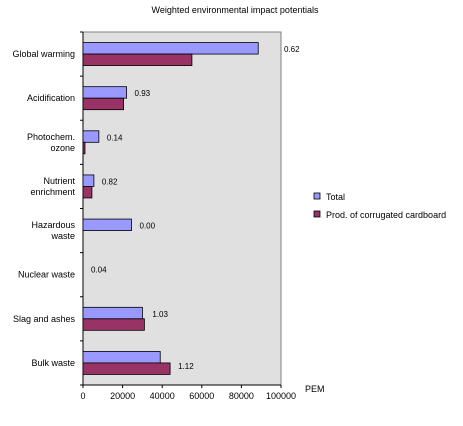 This screenshot has width=463, height=426. What do you see at coordinates (43, 54) in the screenshot?
I see `category-label: Global warming` at bounding box center [43, 54].